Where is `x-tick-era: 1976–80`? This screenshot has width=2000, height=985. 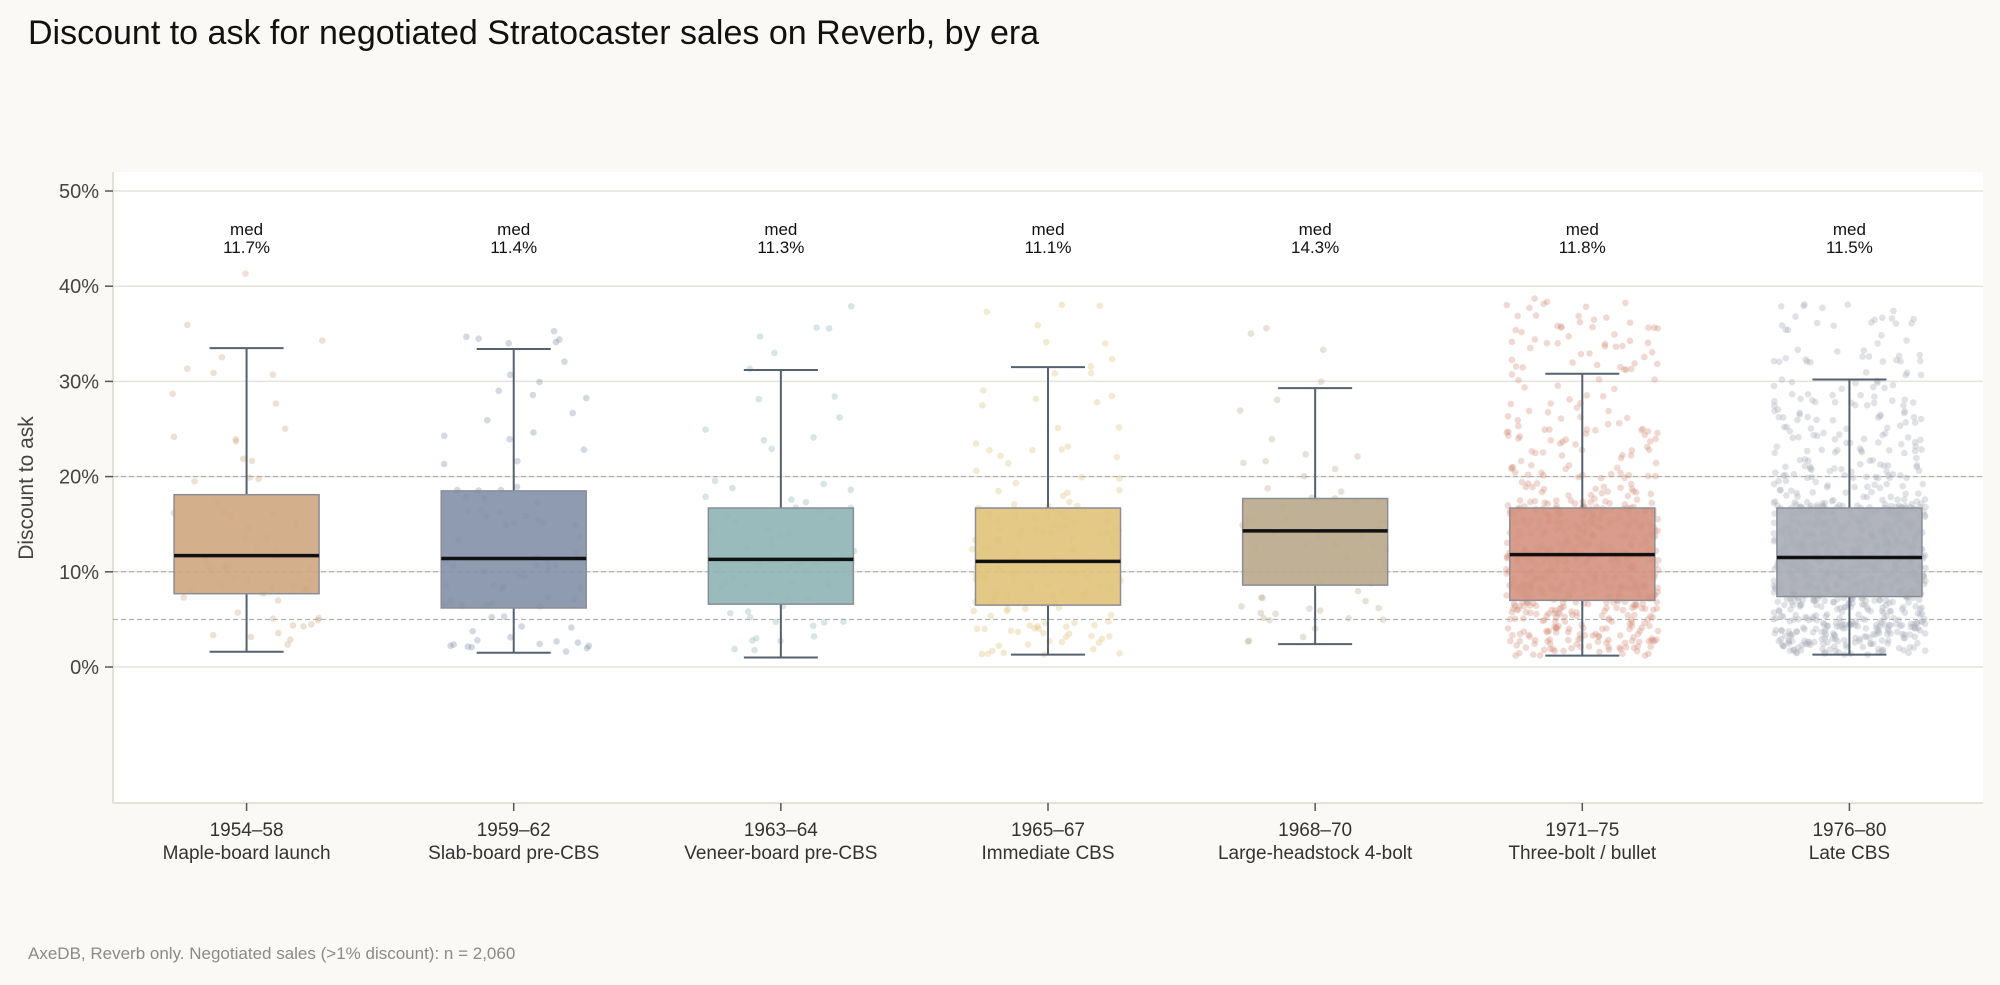
x-tick-era: 1976–80 is located at coordinates (1849, 830).